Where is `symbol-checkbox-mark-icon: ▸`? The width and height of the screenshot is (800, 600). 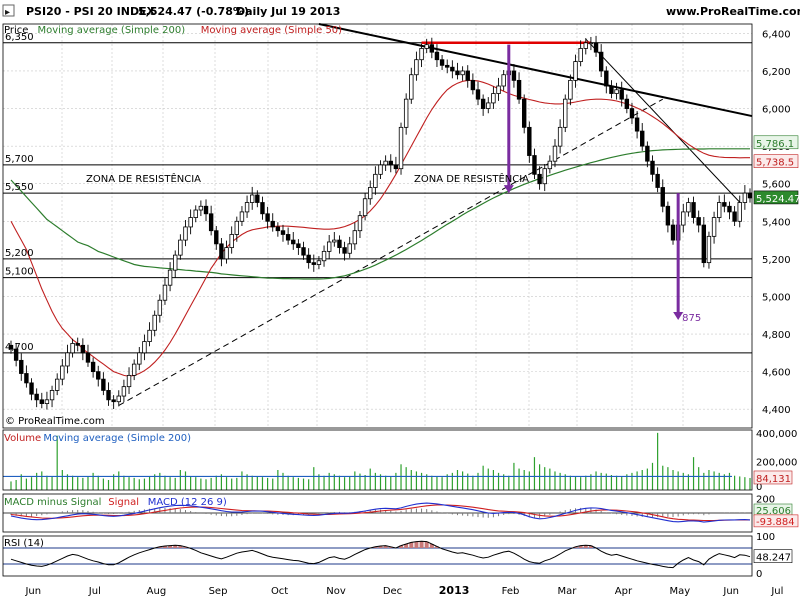 symbol-checkbox-mark-icon: ▸ is located at coordinates (7, 12).